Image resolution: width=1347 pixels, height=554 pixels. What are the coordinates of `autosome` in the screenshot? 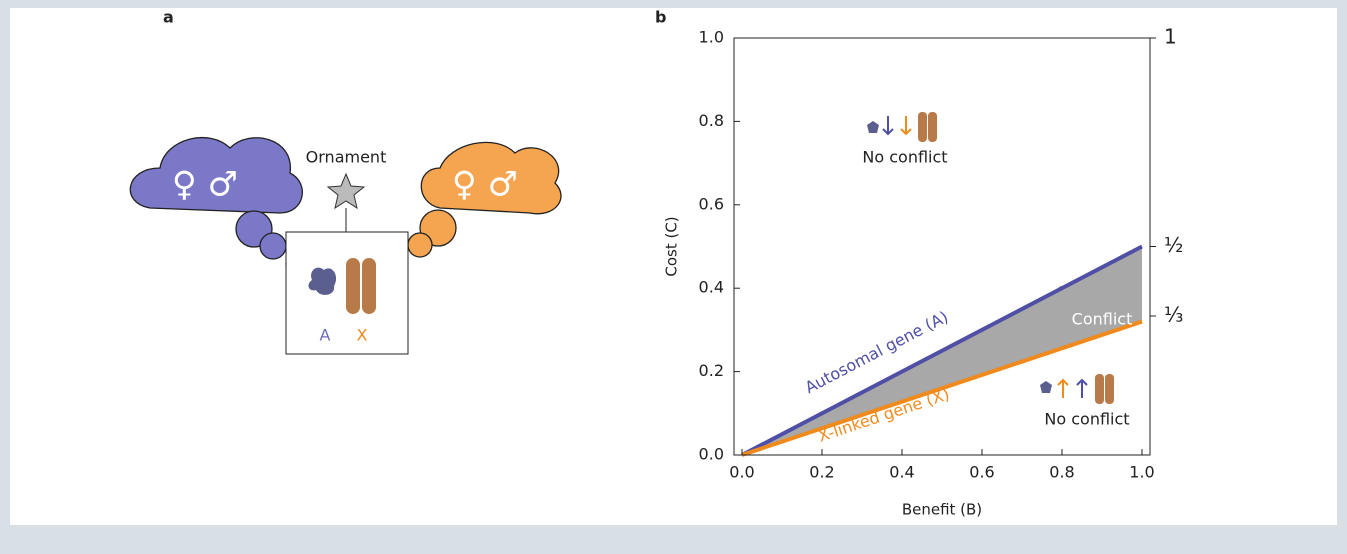 It's located at (322, 281).